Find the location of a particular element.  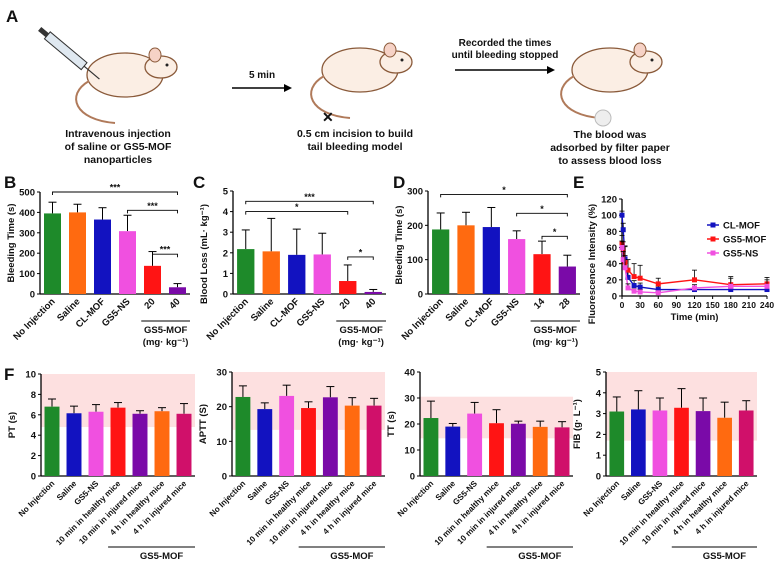

group-label: (mg· kg⁻¹) is located at coordinates (361, 342).